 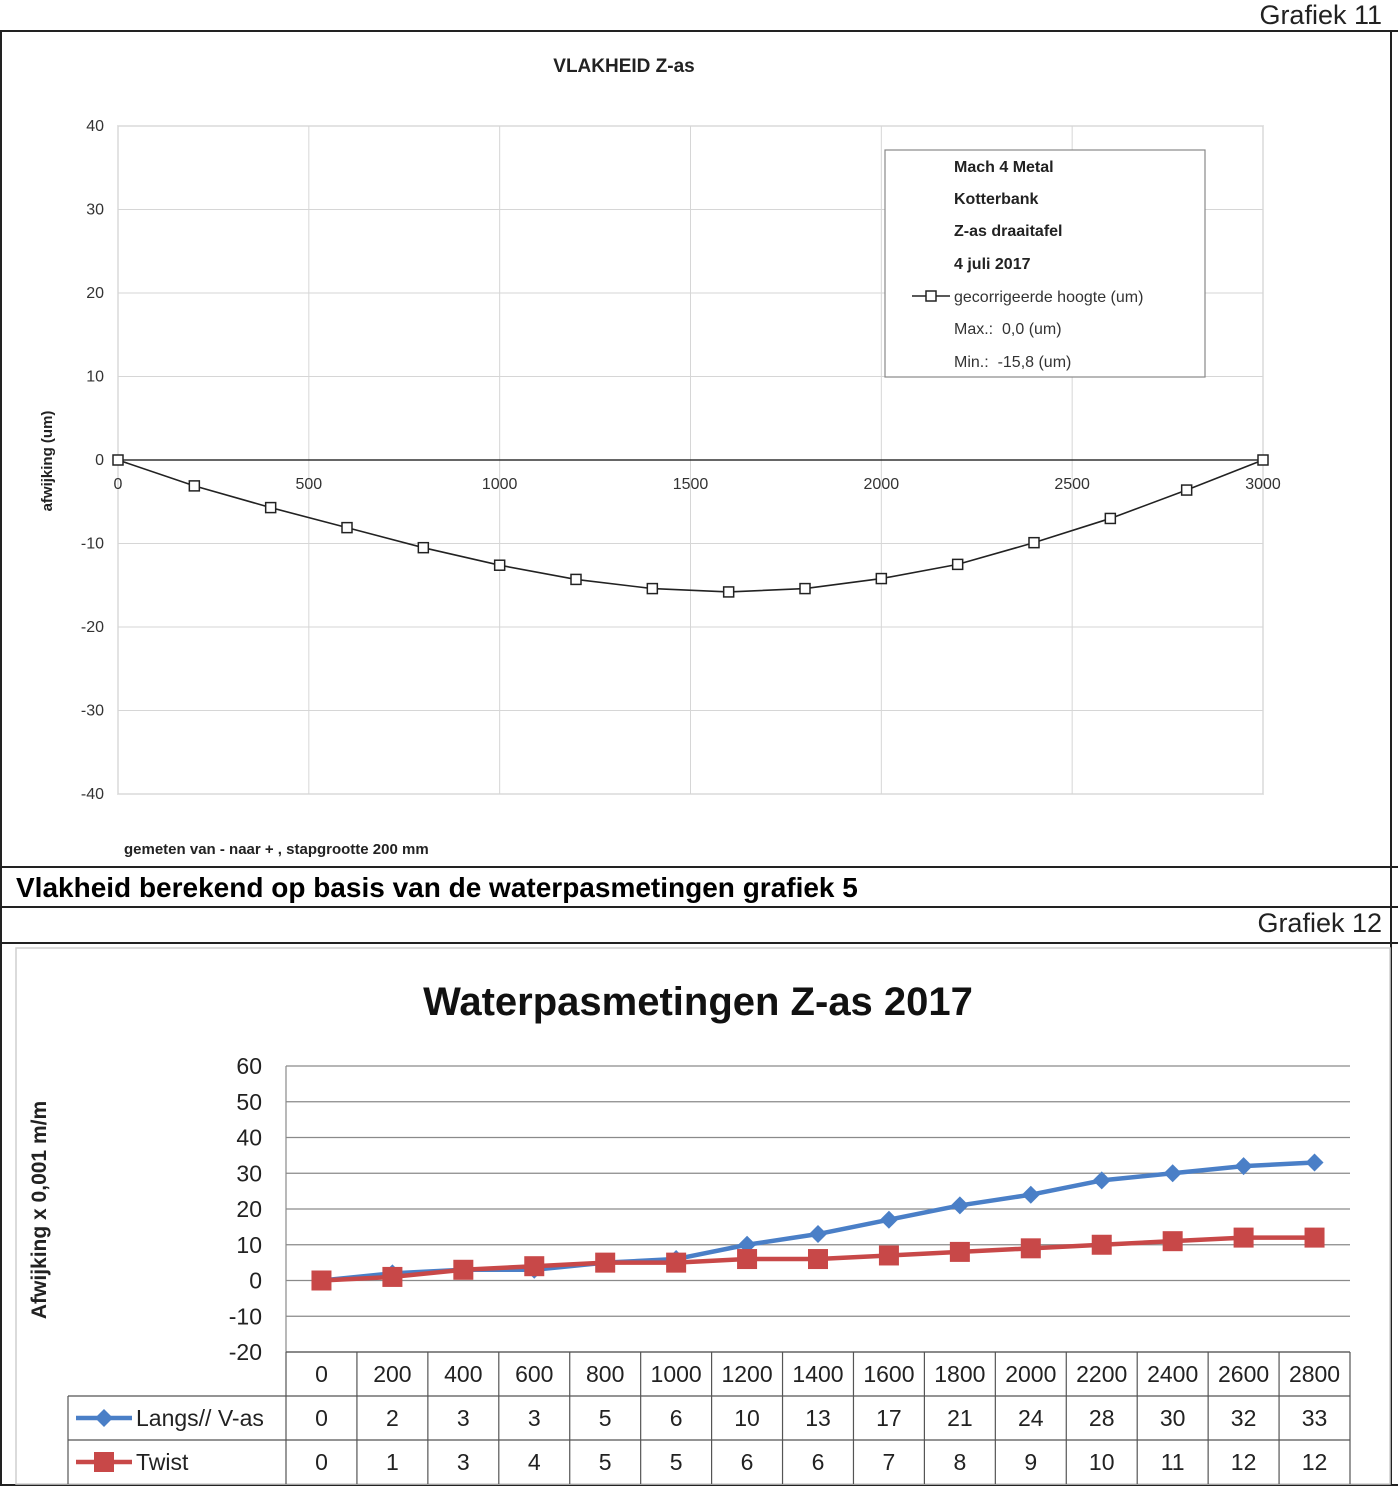 What do you see at coordinates (92, 460) in the screenshot?
I see `chart1-y-tick-labels: 40 30 20 10 0 -10 -20 -30 -40` at bounding box center [92, 460].